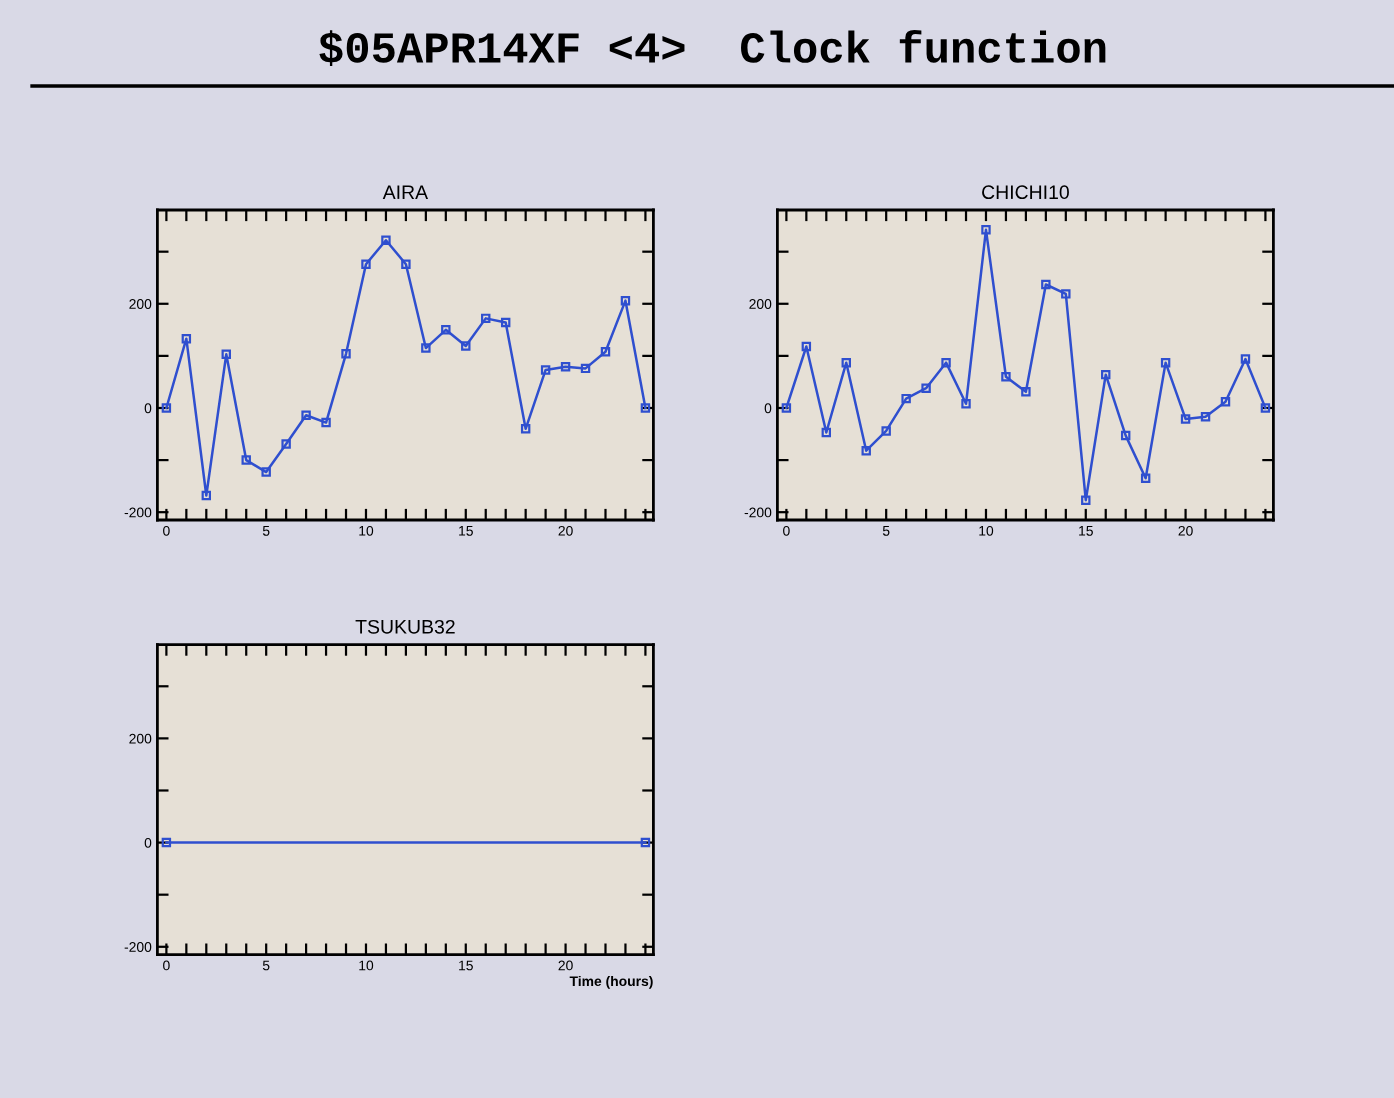 Image resolution: width=1394 pixels, height=1098 pixels. I want to click on chart-title: CHICHI10, so click(1025, 192).